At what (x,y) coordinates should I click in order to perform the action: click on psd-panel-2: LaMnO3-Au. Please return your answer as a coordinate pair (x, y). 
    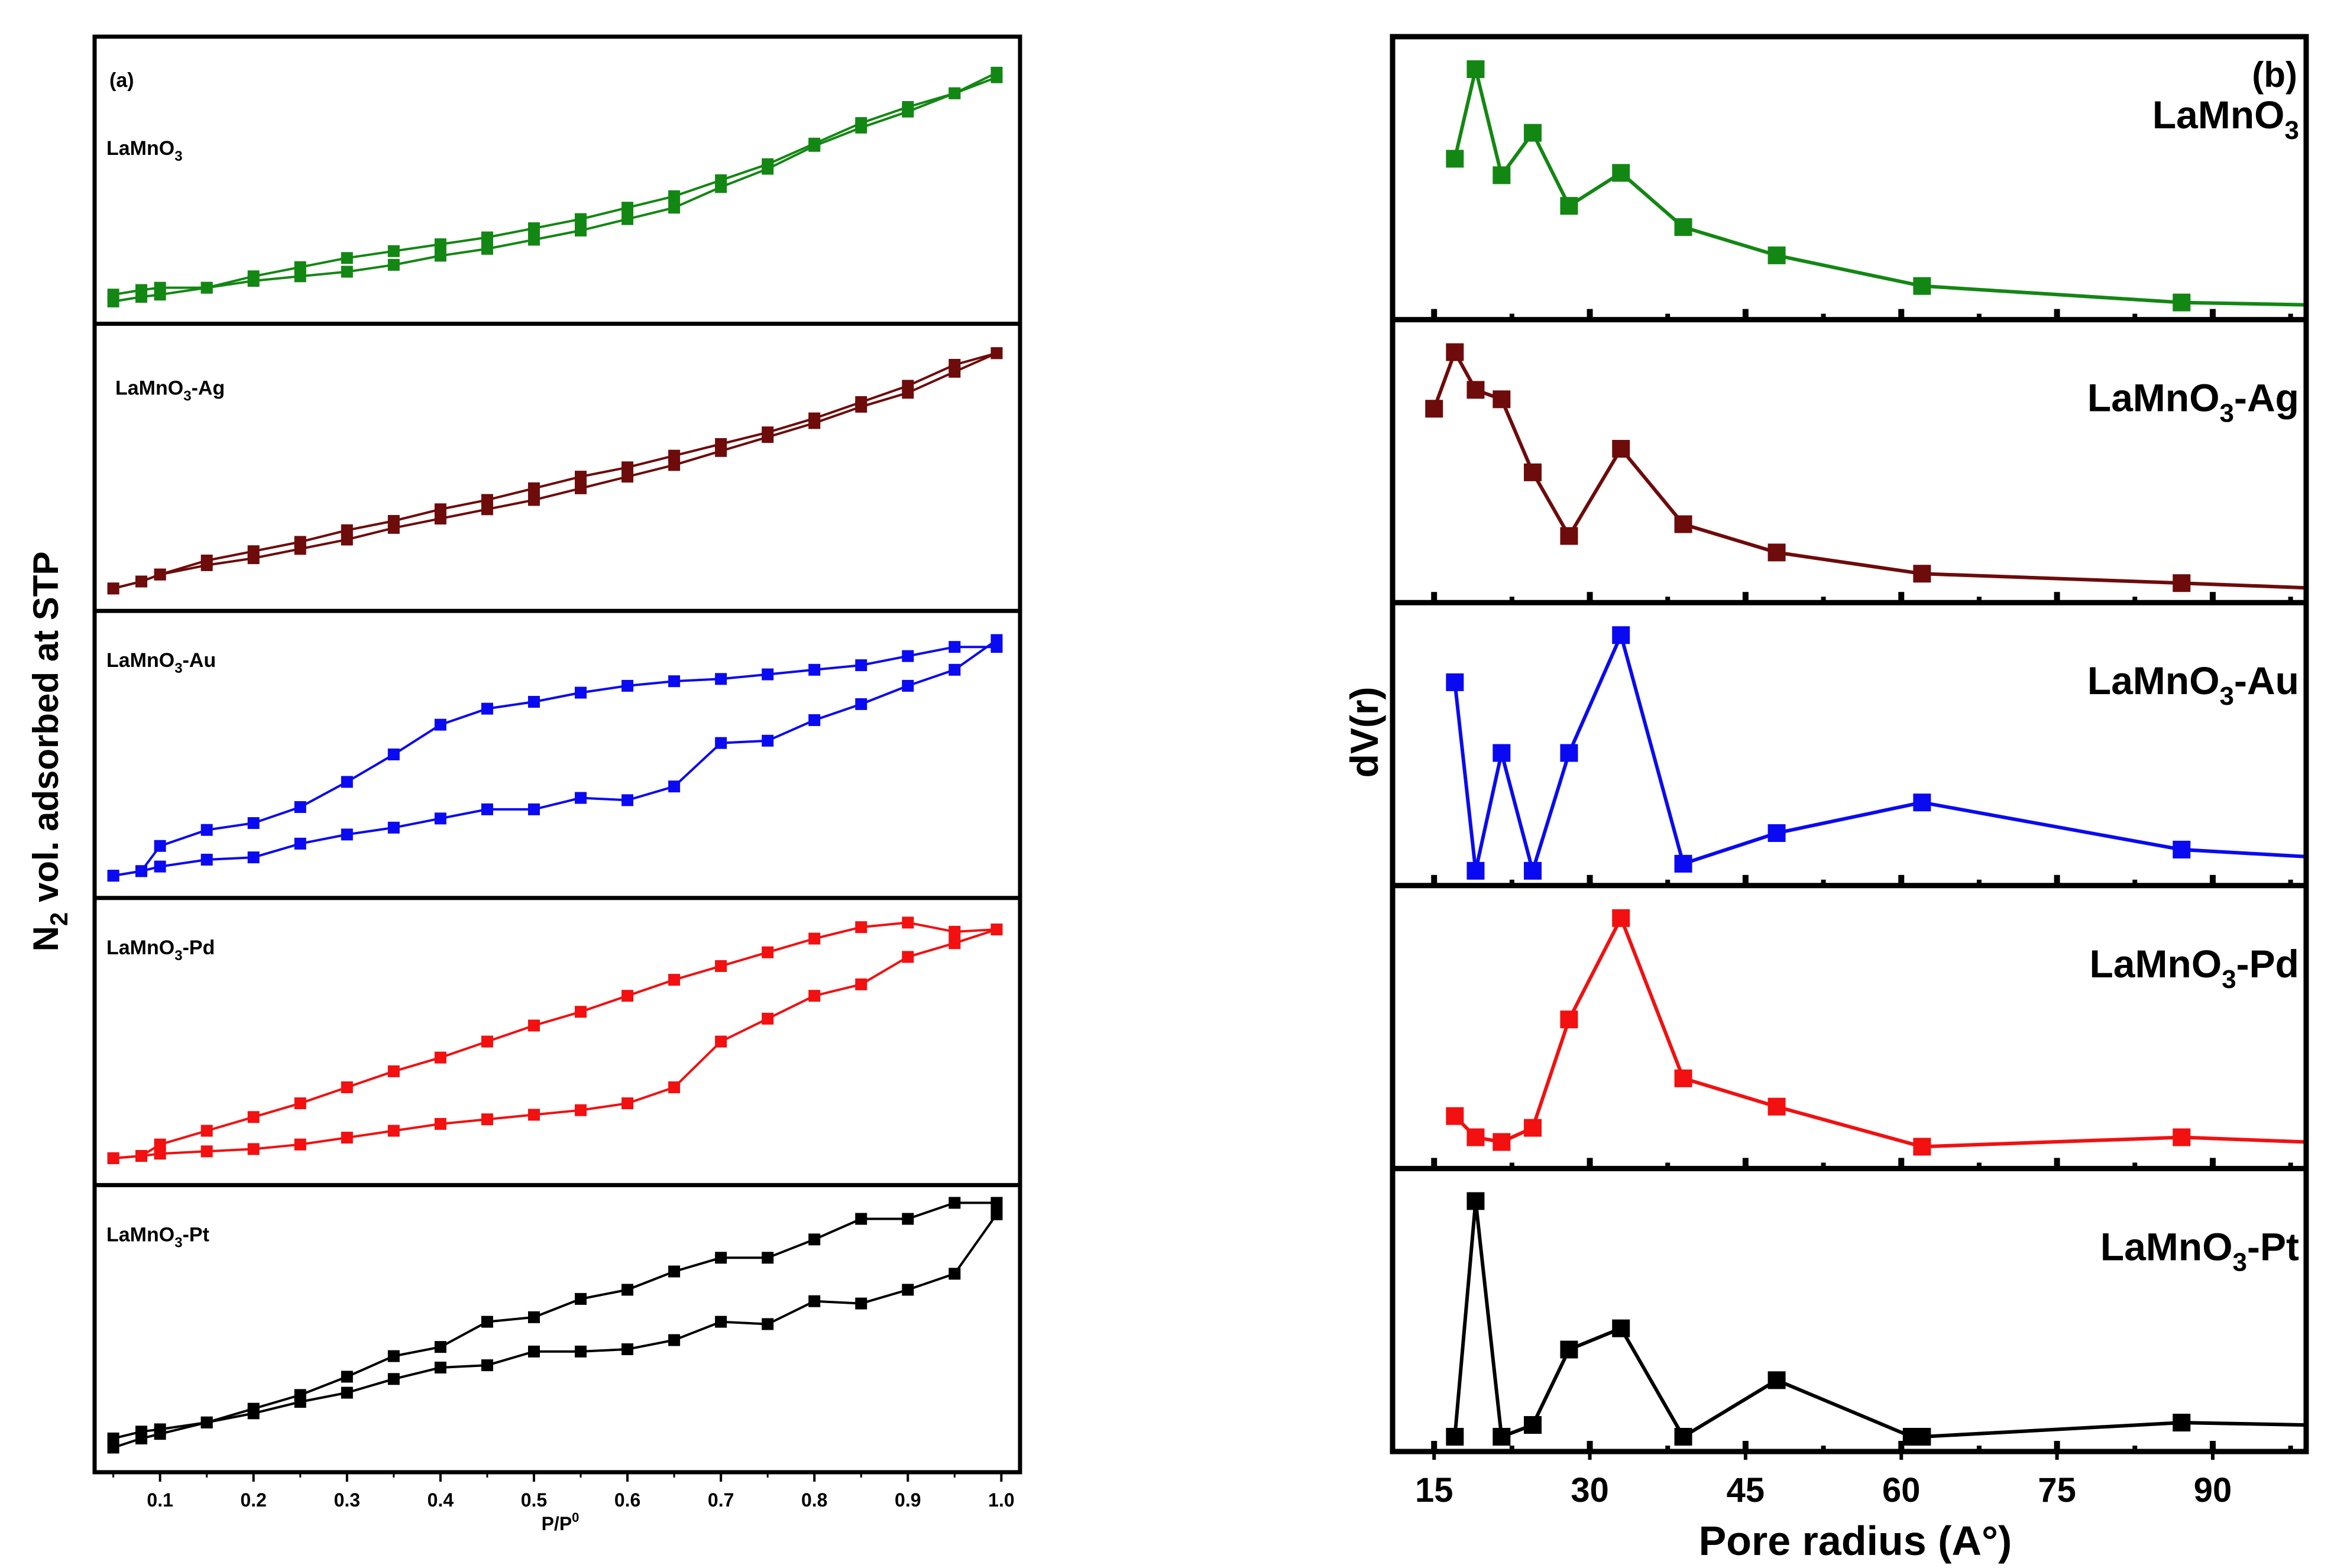
    Looking at the image, I should click on (1850, 743).